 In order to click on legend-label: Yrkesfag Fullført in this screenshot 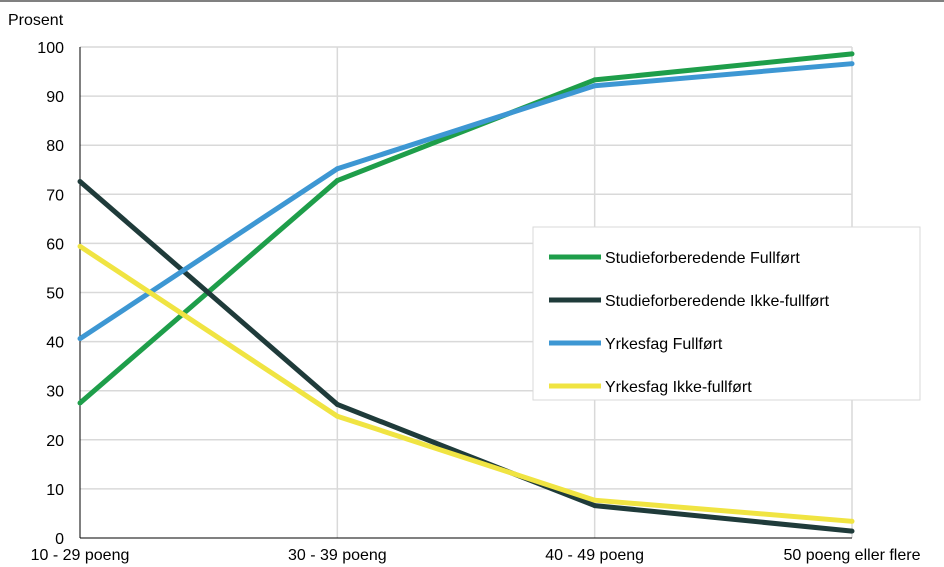, I will do `click(664, 344)`.